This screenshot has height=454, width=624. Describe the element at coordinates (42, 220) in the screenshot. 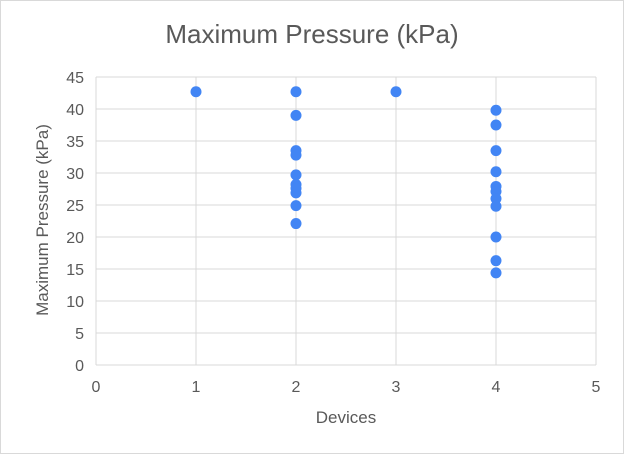

I see `y-axis-title: Maximum Pressure (kPa)` at that location.